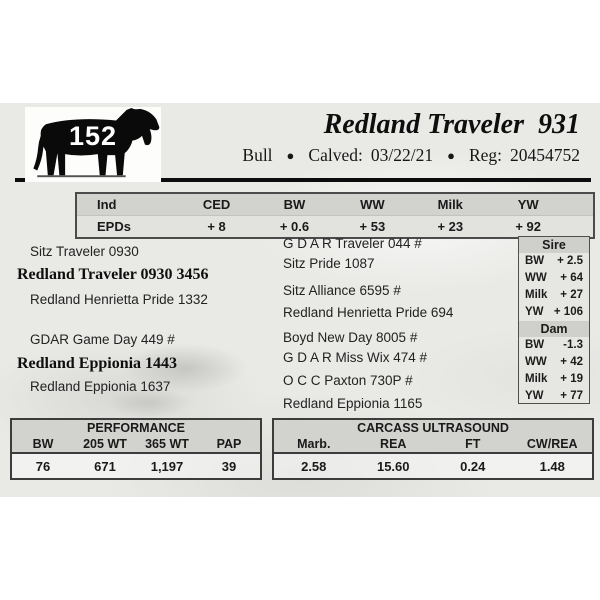 Image resolution: width=600 pixels, height=600 pixels. What do you see at coordinates (554, 261) in the screenshot?
I see `sire-epd-row: BW + 2.5` at bounding box center [554, 261].